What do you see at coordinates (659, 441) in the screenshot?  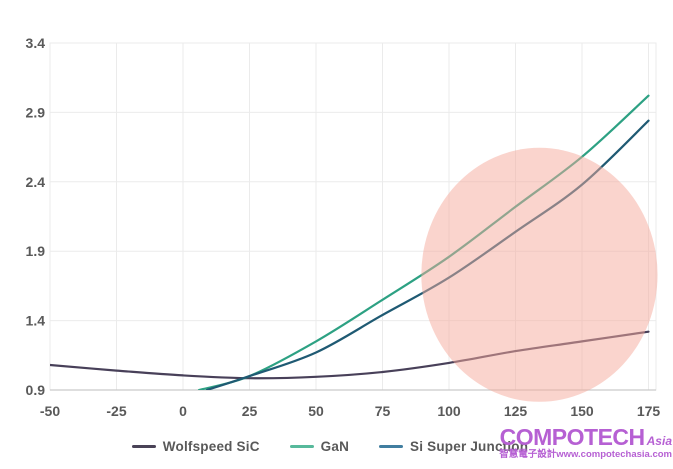 I see `watermark-brand-suffix: Asia` at bounding box center [659, 441].